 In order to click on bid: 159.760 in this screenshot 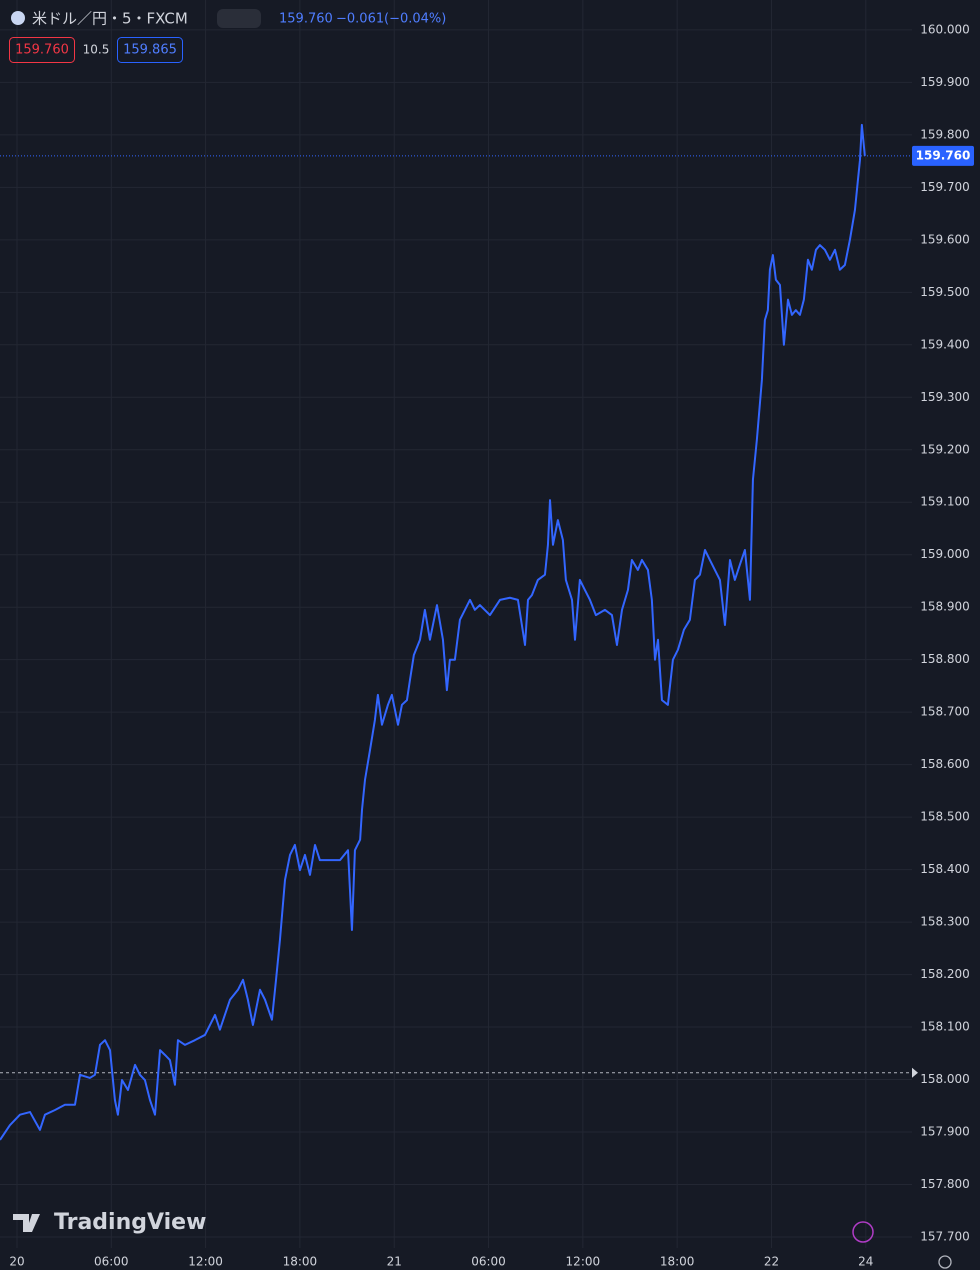, I will do `click(42, 50)`.